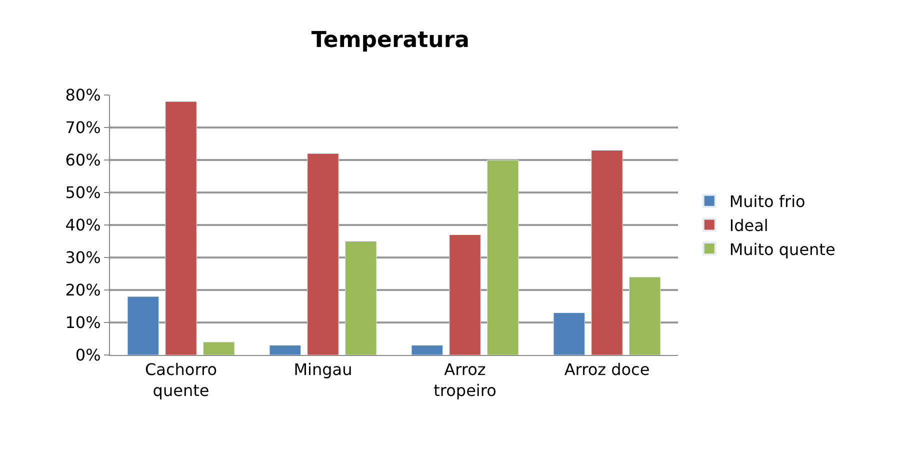 The height and width of the screenshot is (450, 908). Describe the element at coordinates (83, 128) in the screenshot. I see `y-tick-label: 70%` at that location.